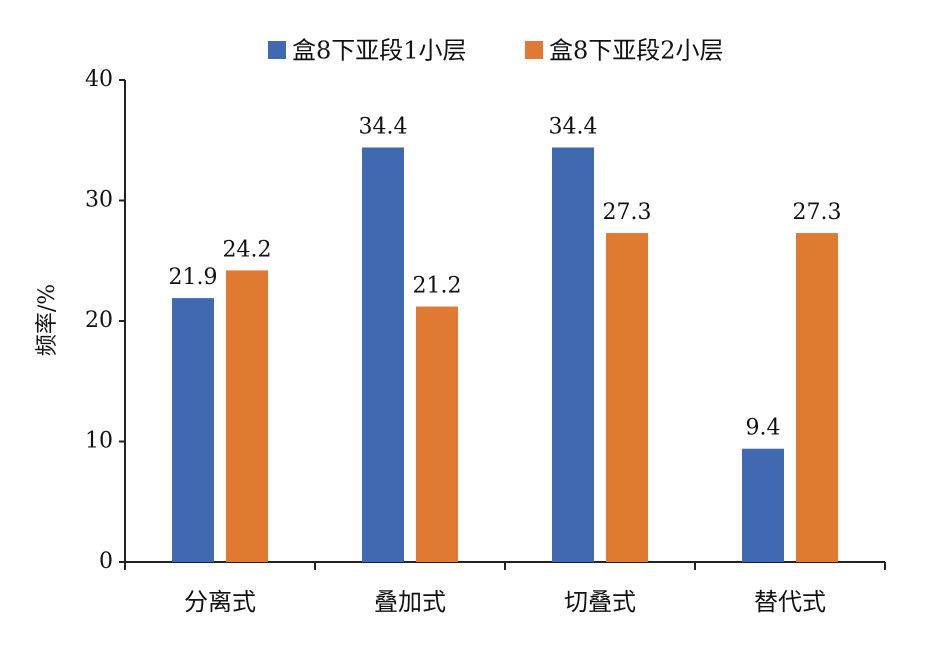 This screenshot has width=927, height=650. I want to click on y-axis-label: 频率/%, so click(47, 320).